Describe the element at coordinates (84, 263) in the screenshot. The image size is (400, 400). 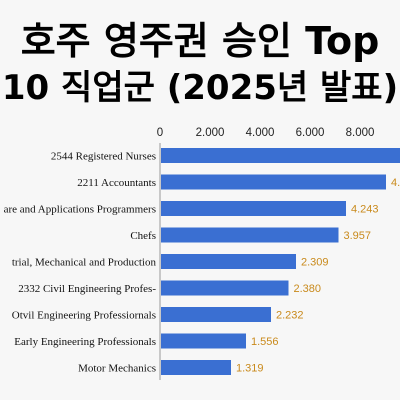
I see `category-label: trial, Mechanical and Production` at that location.